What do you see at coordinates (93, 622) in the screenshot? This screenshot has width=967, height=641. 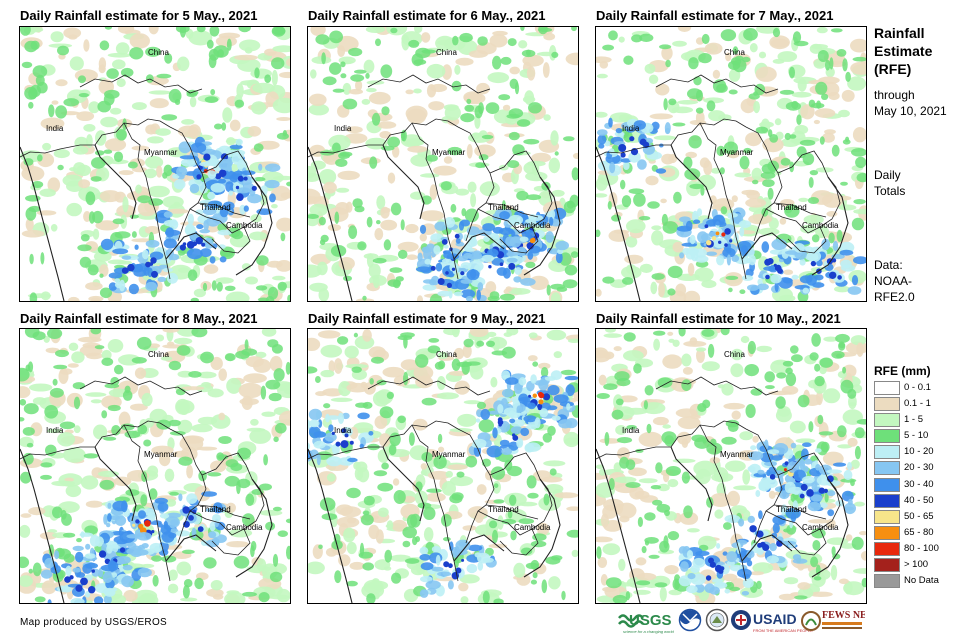 I see `map-credit: Map produced by USGS/EROS` at bounding box center [93, 622].